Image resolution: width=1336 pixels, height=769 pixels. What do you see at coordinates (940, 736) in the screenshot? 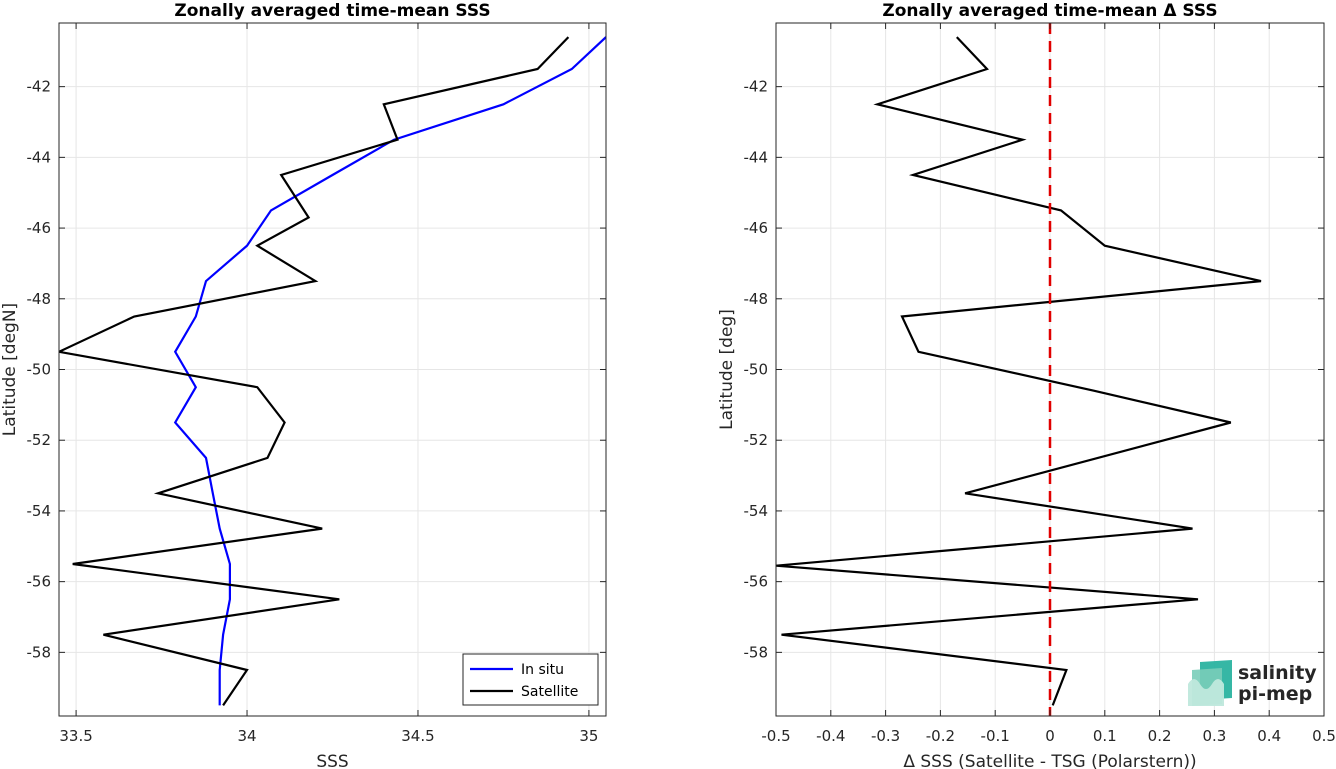
I see `x-tick-label: -0.2` at bounding box center [940, 736].